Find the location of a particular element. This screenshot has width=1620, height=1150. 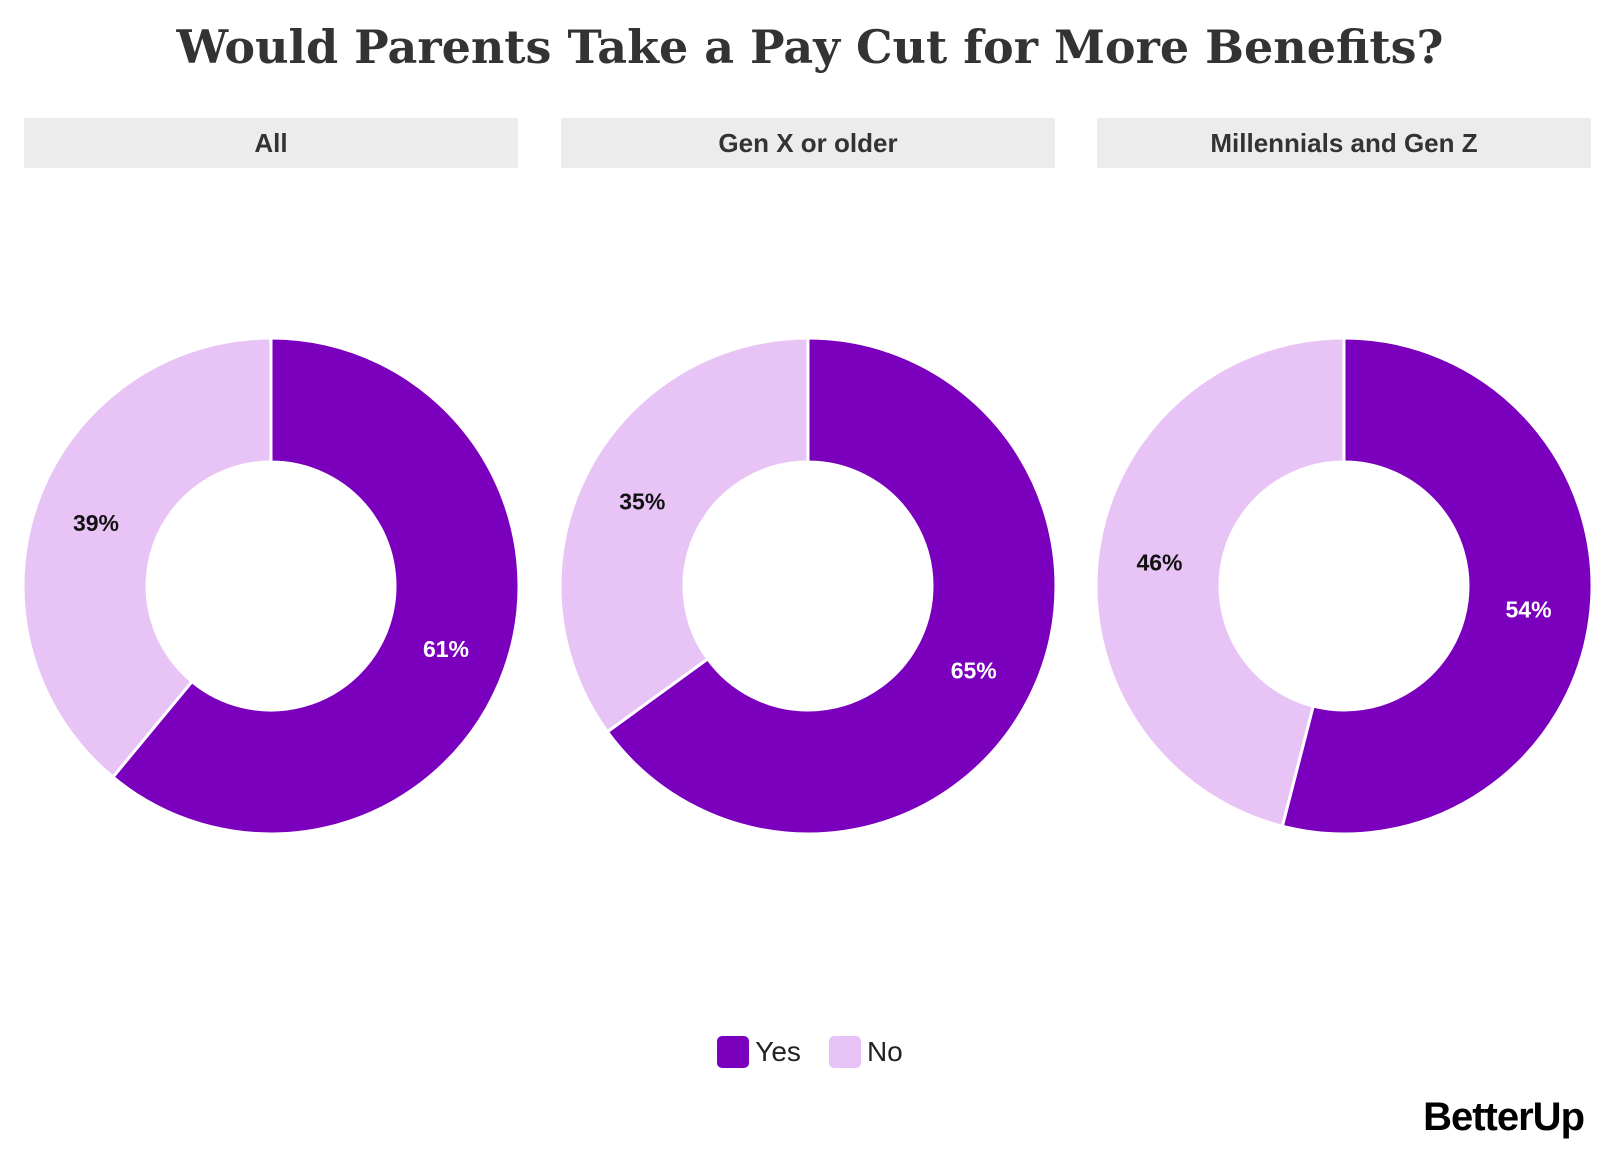

panel-header-millennials-gen-z: Millennials and Gen Z is located at coordinates (1344, 143).